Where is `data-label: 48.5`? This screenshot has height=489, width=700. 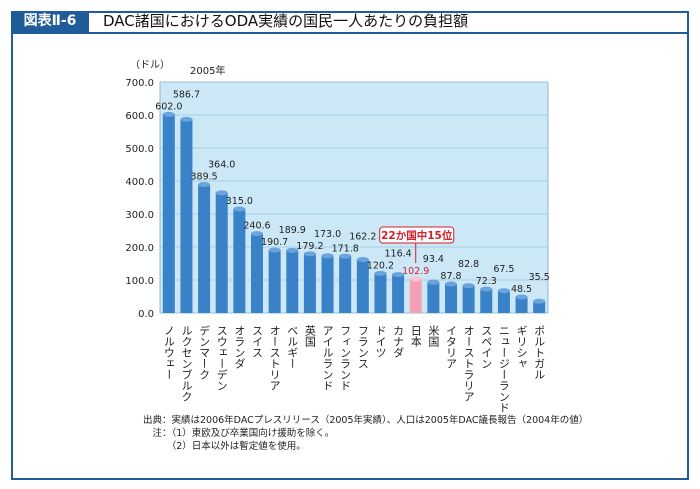
data-label: 48.5 is located at coordinates (521, 289).